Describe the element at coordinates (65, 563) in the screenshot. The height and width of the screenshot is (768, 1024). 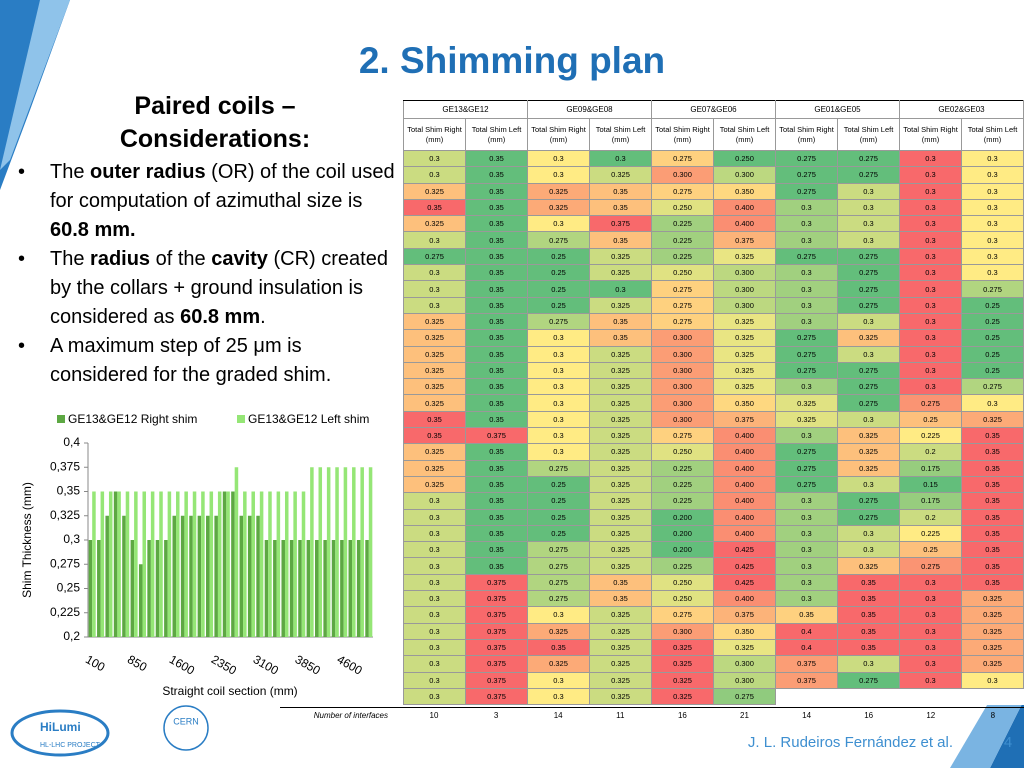
I see `y-tick-label: 0,275` at that location.